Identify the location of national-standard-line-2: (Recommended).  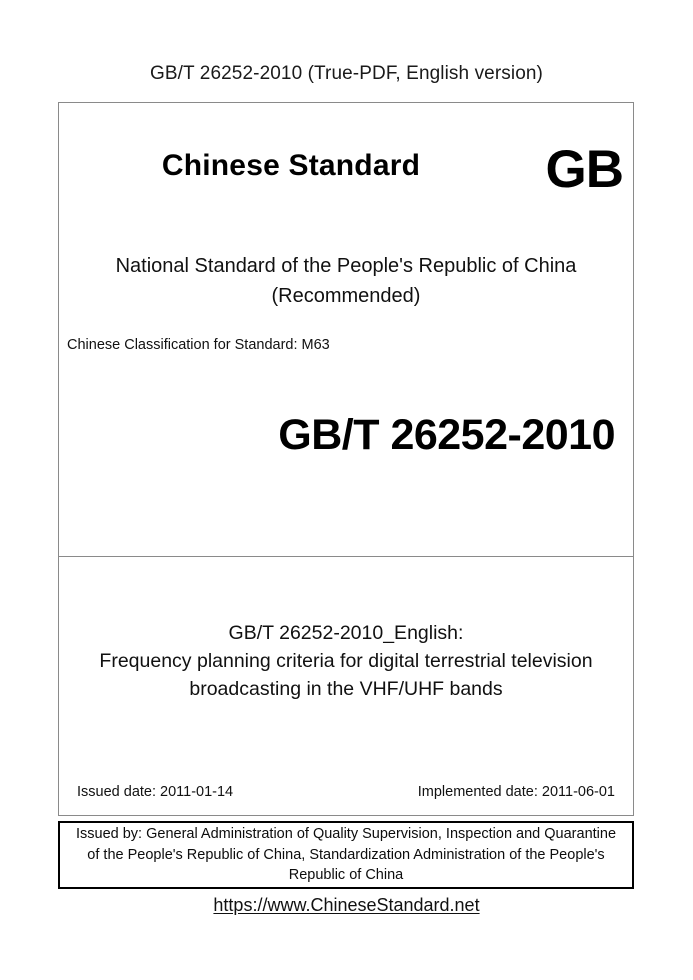
(346, 296).